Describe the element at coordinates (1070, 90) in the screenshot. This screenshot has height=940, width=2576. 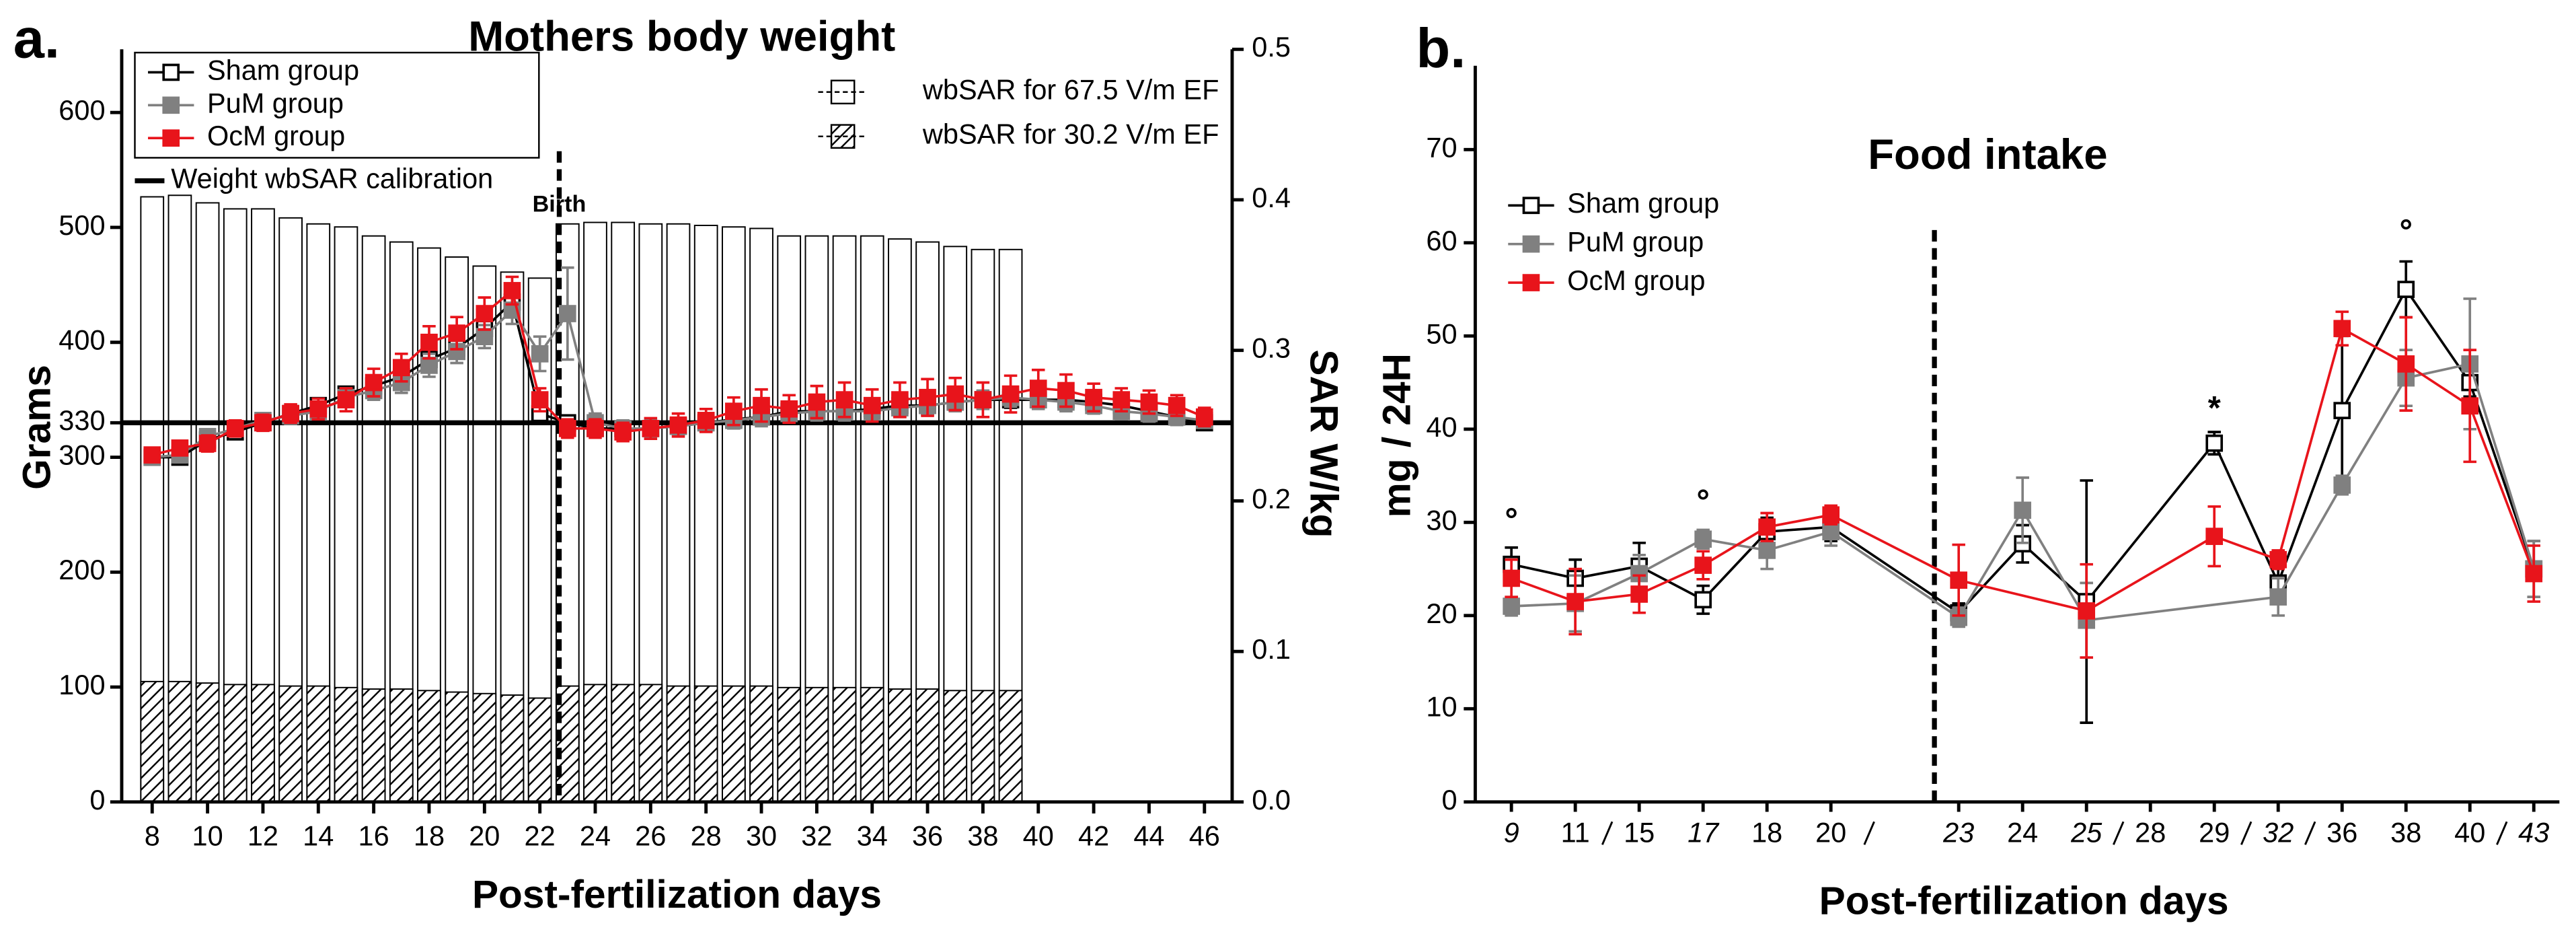
I see `legend-label: wbSAR for 67.5 V/m EF` at that location.